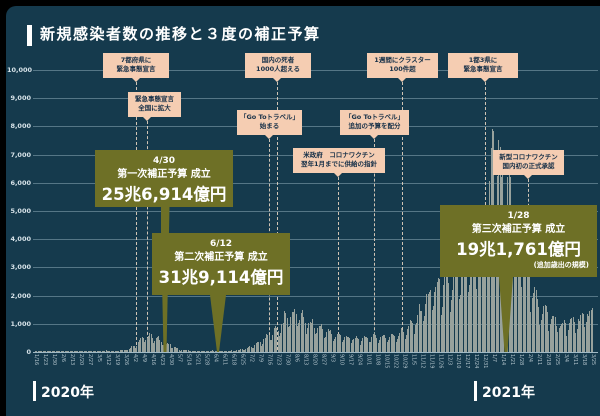 The image size is (600, 416). I want to click on budget-date: 6/12, so click(221, 244).